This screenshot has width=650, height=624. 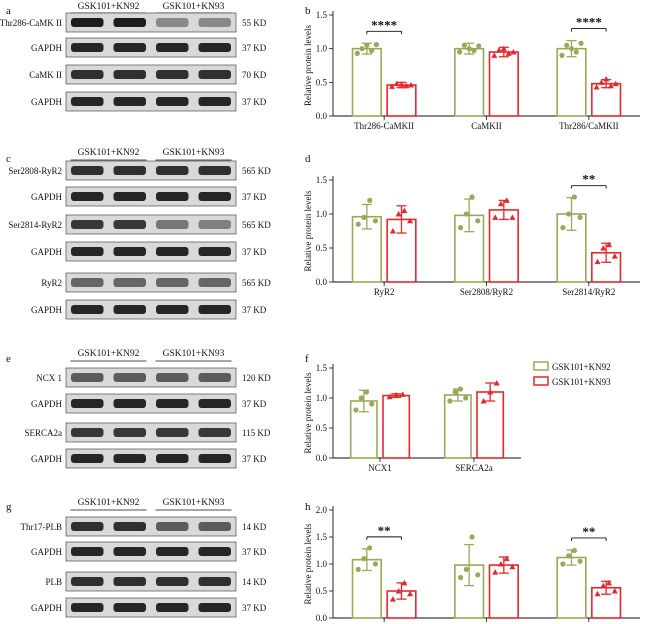 I want to click on blot-group-label: GSK101+KN93, so click(x=194, y=7).